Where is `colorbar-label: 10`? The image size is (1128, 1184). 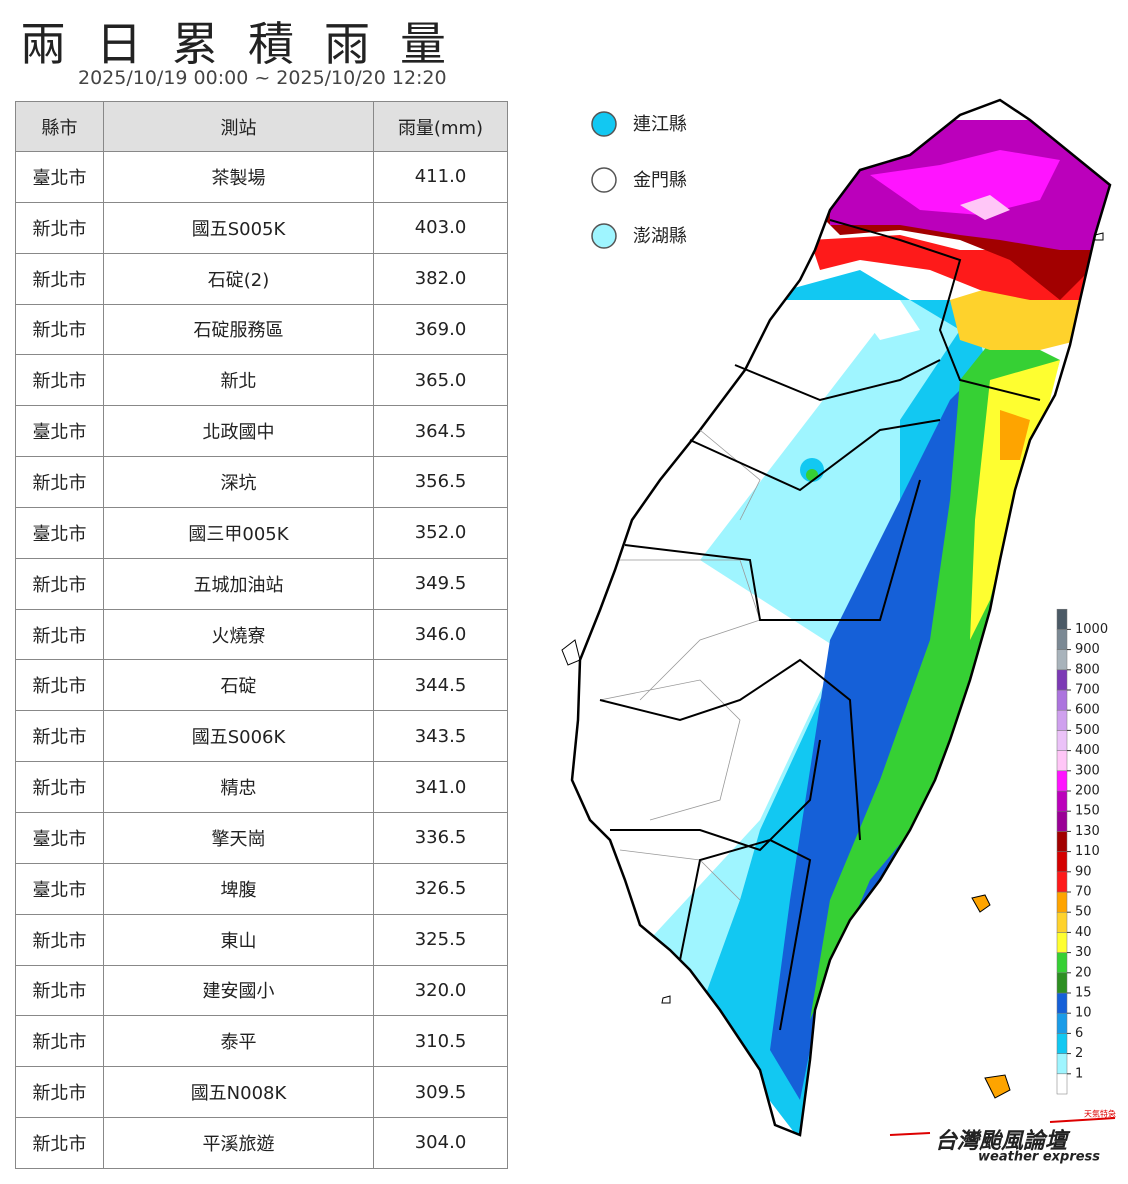 colorbar-label: 10 is located at coordinates (1083, 1013).